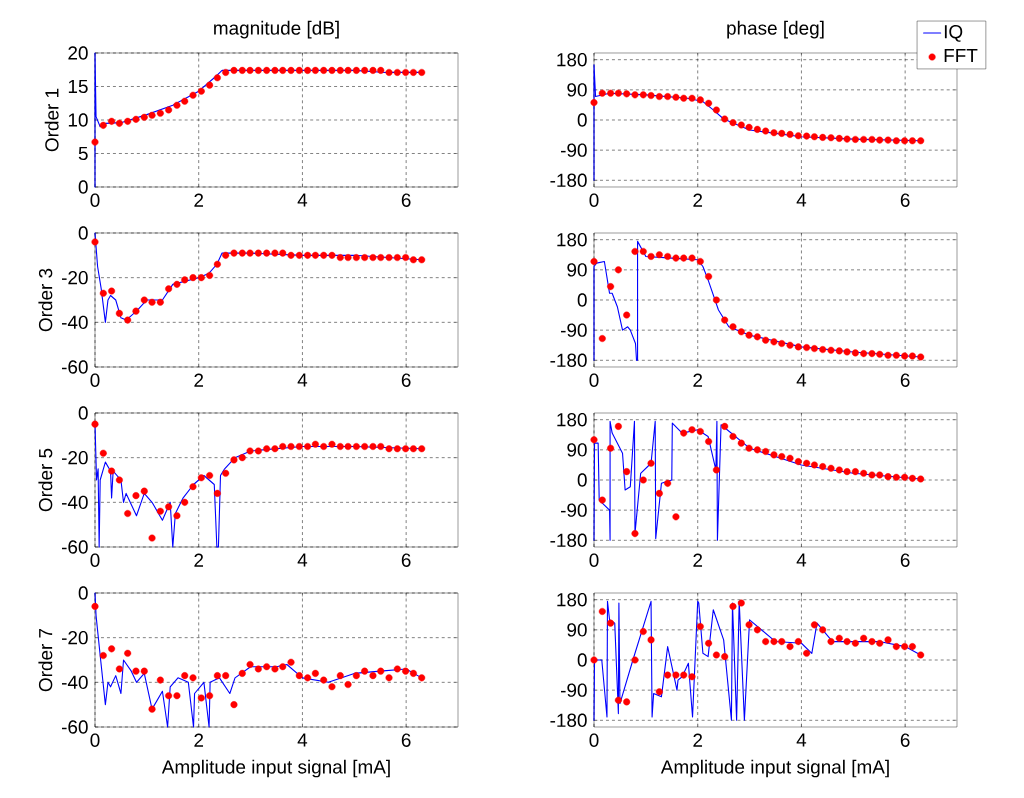 The width and height of the screenshot is (1024, 798). What do you see at coordinates (74, 727) in the screenshot?
I see `y-tick-label: -60` at bounding box center [74, 727].